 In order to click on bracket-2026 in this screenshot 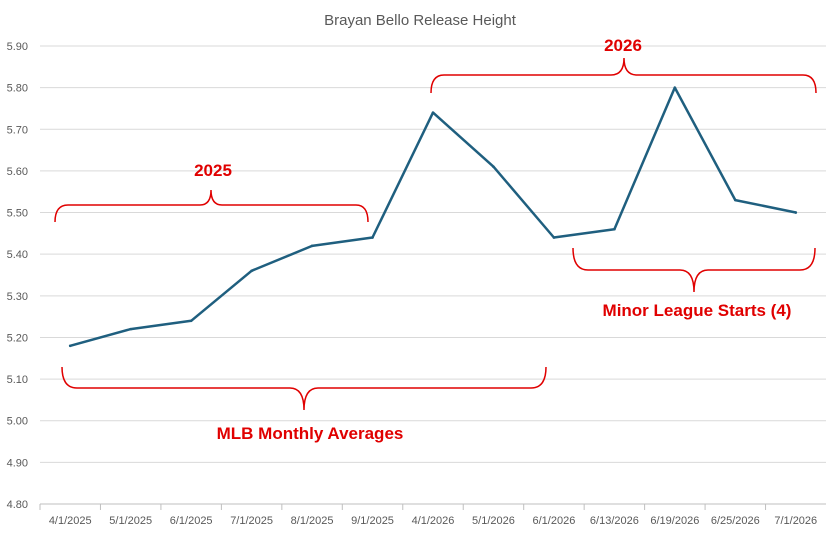, I will do `click(623, 75)`.